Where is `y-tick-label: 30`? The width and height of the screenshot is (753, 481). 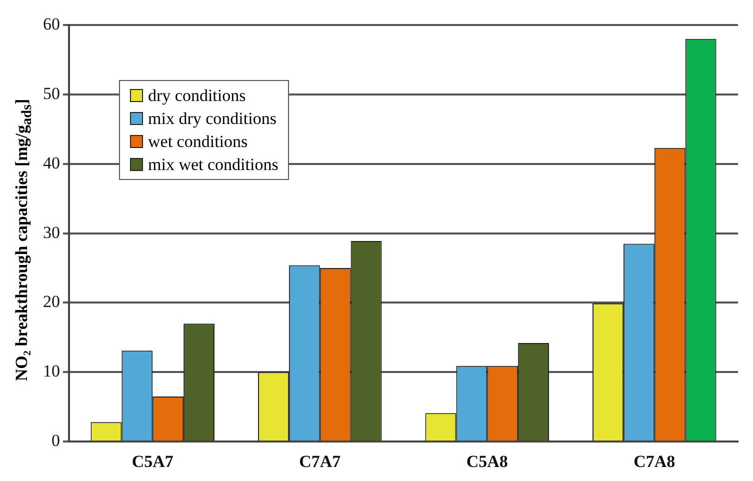 y-tick-label: 30 is located at coordinates (51, 232).